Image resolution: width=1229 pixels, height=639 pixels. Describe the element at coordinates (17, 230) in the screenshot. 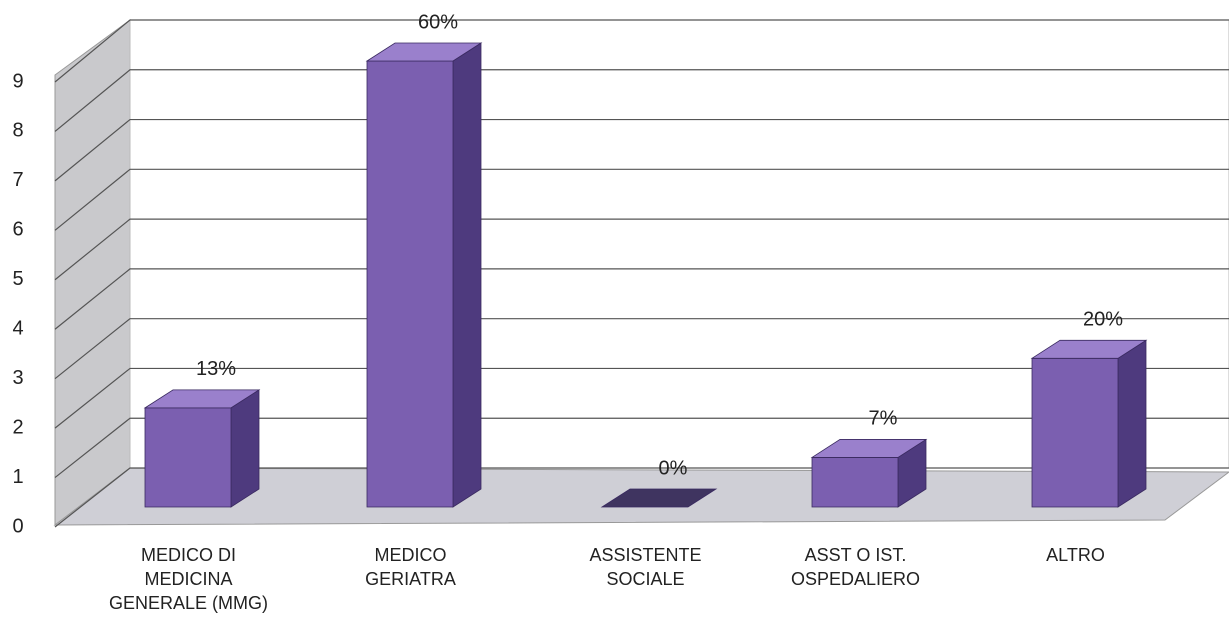

I see `y-tick-label: 6` at that location.